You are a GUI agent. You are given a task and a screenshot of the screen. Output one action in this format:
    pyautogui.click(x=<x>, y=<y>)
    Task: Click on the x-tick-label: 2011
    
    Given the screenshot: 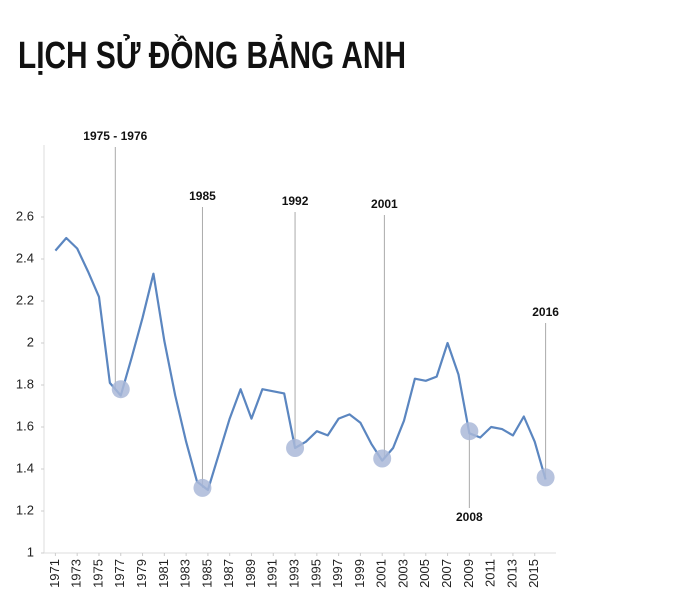 What is the action you would take?
    pyautogui.click(x=490, y=573)
    